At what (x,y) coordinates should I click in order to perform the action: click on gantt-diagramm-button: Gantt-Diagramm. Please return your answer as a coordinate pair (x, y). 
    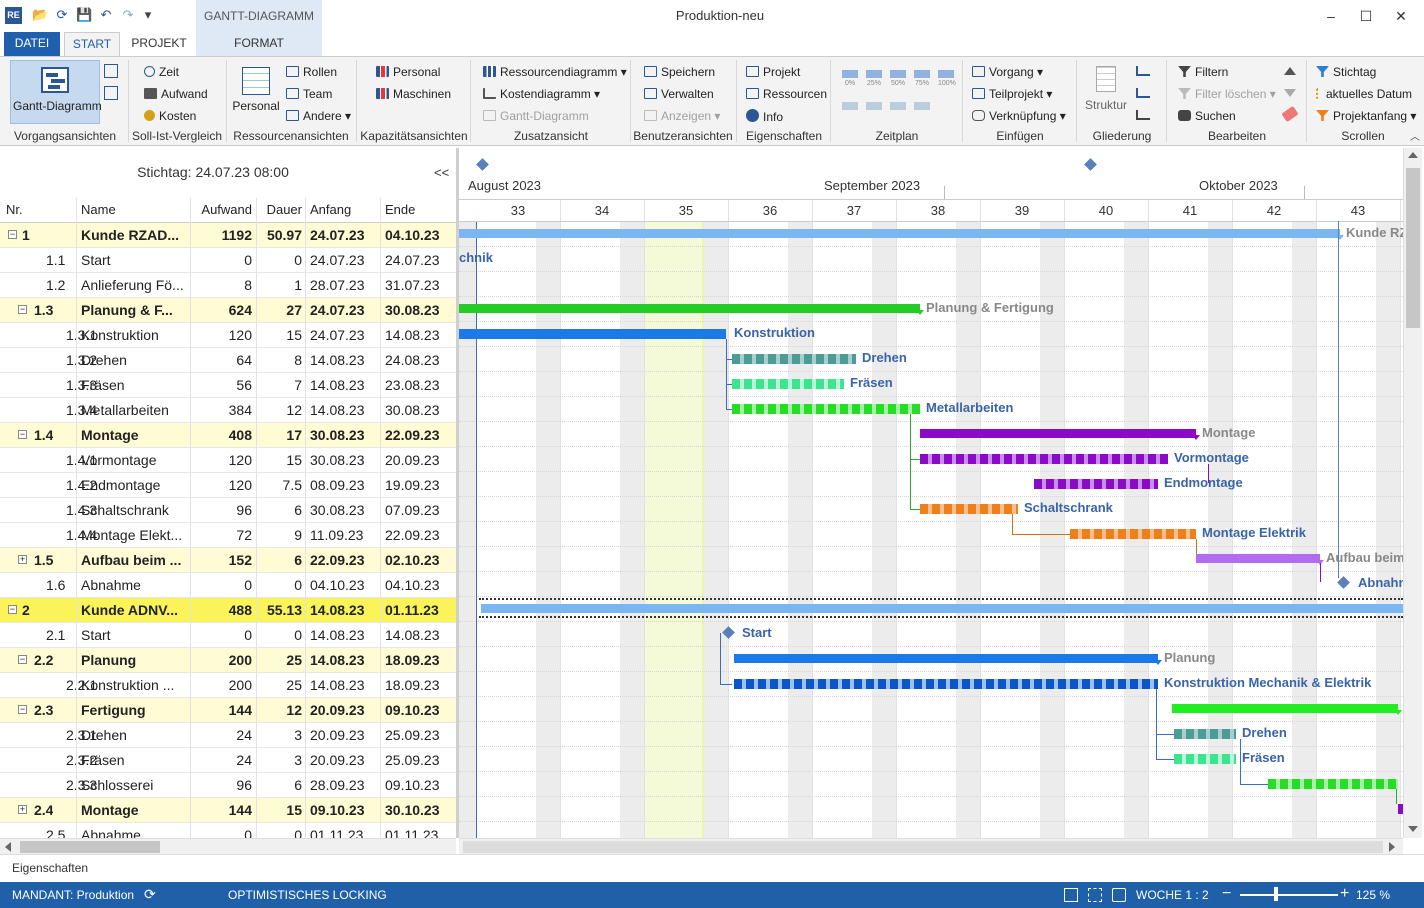
    Looking at the image, I should click on (56, 92).